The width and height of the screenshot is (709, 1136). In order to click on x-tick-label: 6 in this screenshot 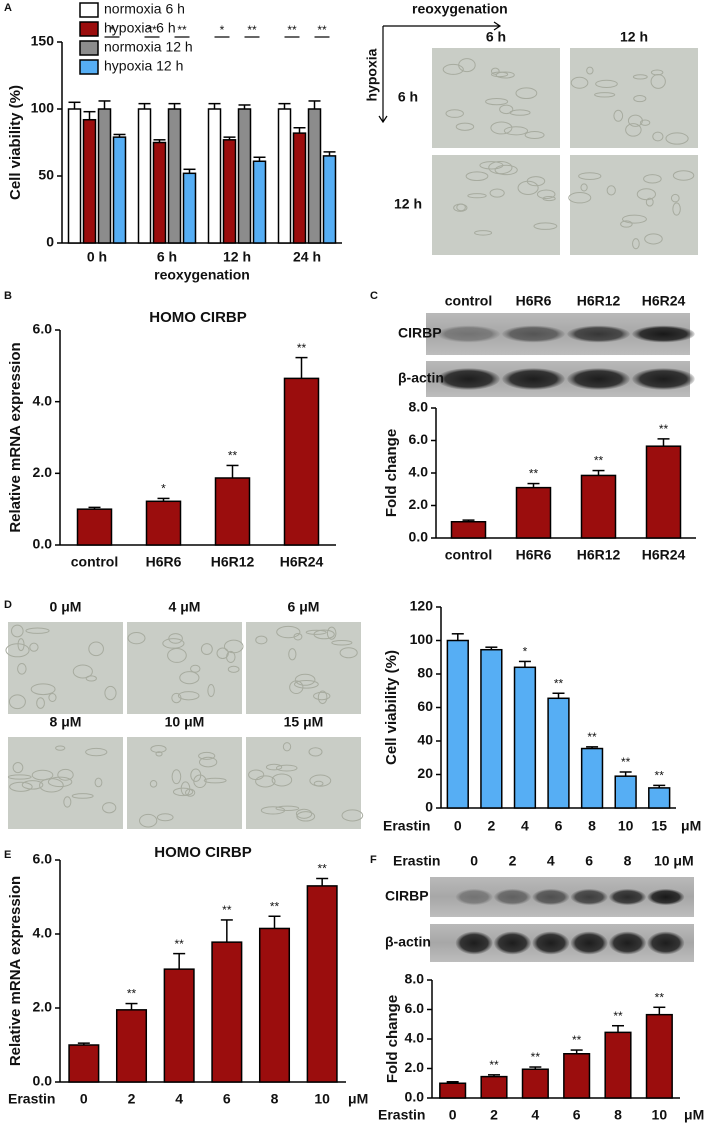, I will do `click(559, 826)`.